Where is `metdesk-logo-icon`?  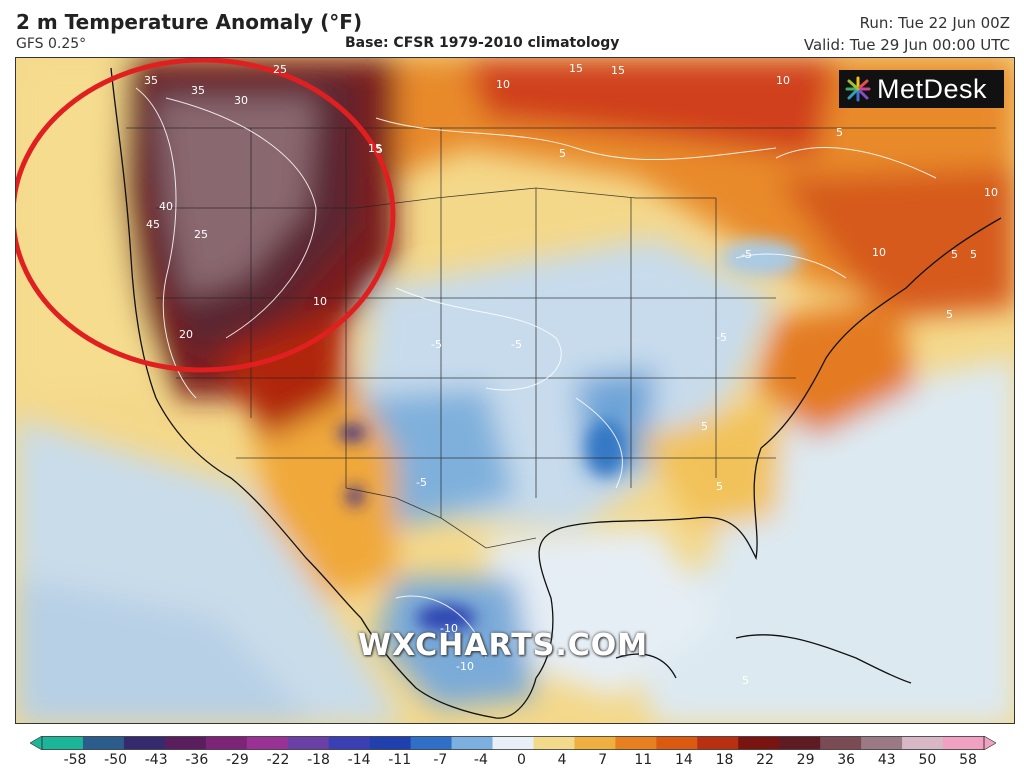 metdesk-logo-icon is located at coordinates (858, 89).